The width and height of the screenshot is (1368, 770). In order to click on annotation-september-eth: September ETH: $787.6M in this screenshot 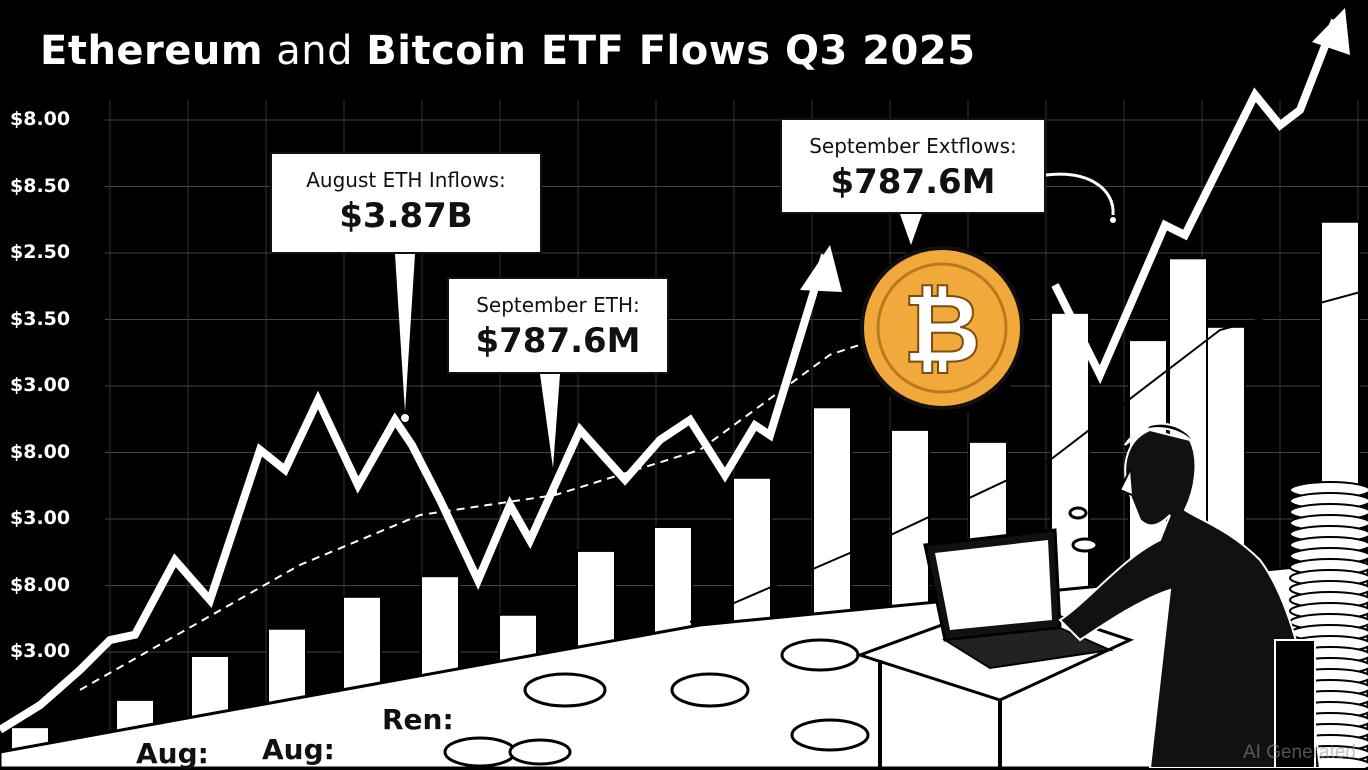, I will do `click(558, 325)`.